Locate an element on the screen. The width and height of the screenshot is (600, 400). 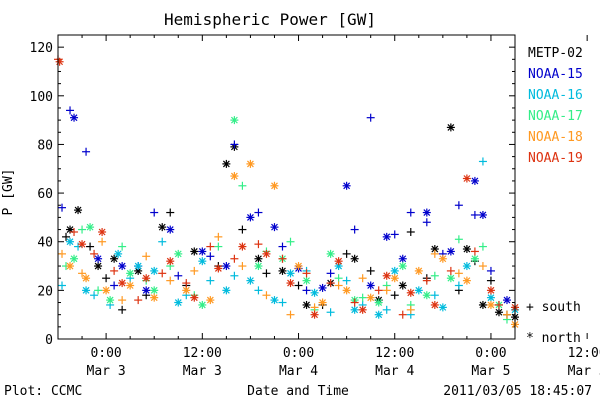
y-tick-label: 20 is located at coordinates (45, 291).